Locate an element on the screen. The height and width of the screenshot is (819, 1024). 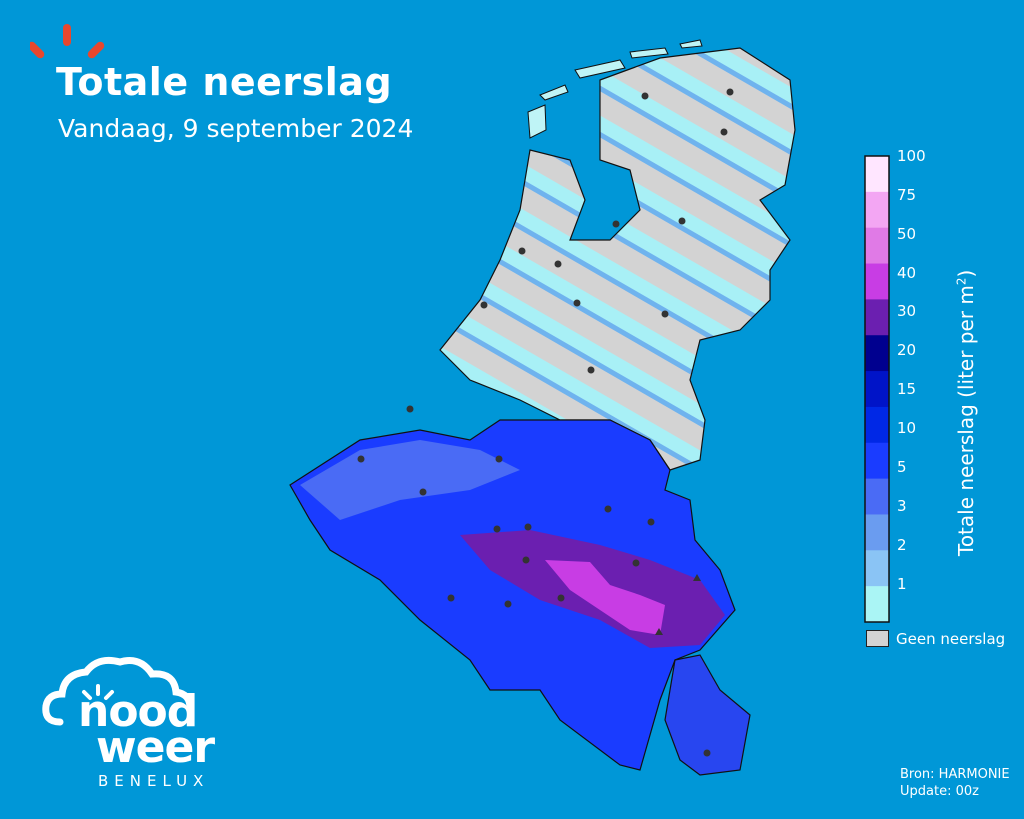
legend-colorbar is located at coordinates (877, 389).